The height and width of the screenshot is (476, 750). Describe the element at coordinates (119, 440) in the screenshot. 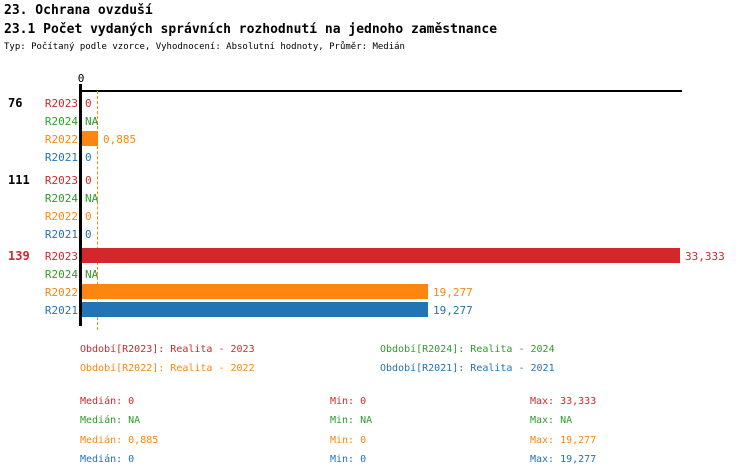

I see `stat-median: Medián: 0,885` at that location.